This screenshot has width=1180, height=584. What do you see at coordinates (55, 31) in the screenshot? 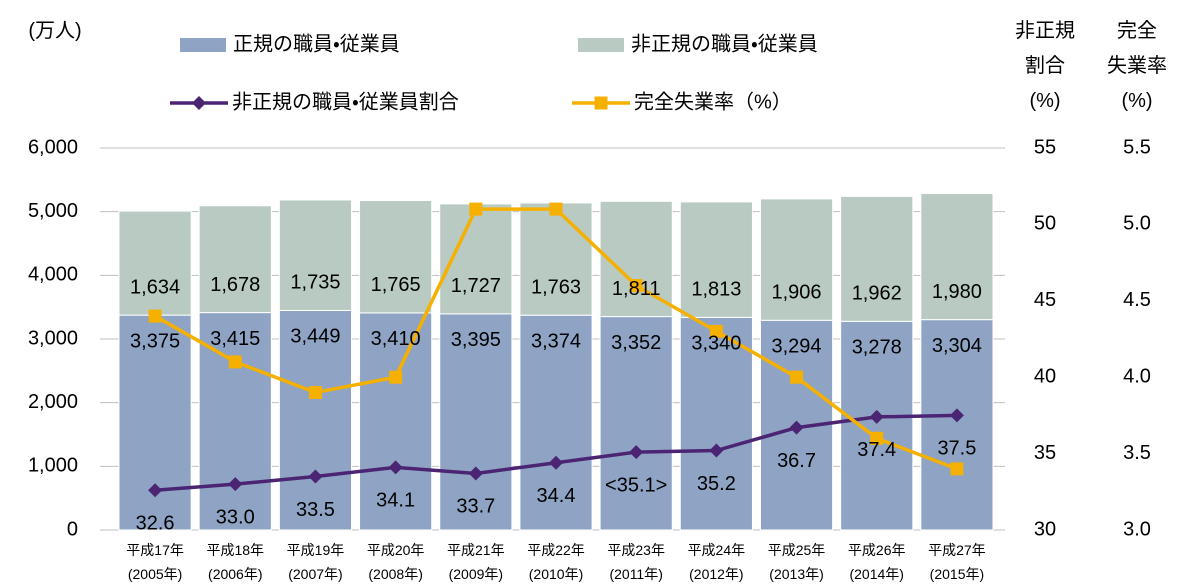
I see `y-axis-title: (万人)` at bounding box center [55, 31].